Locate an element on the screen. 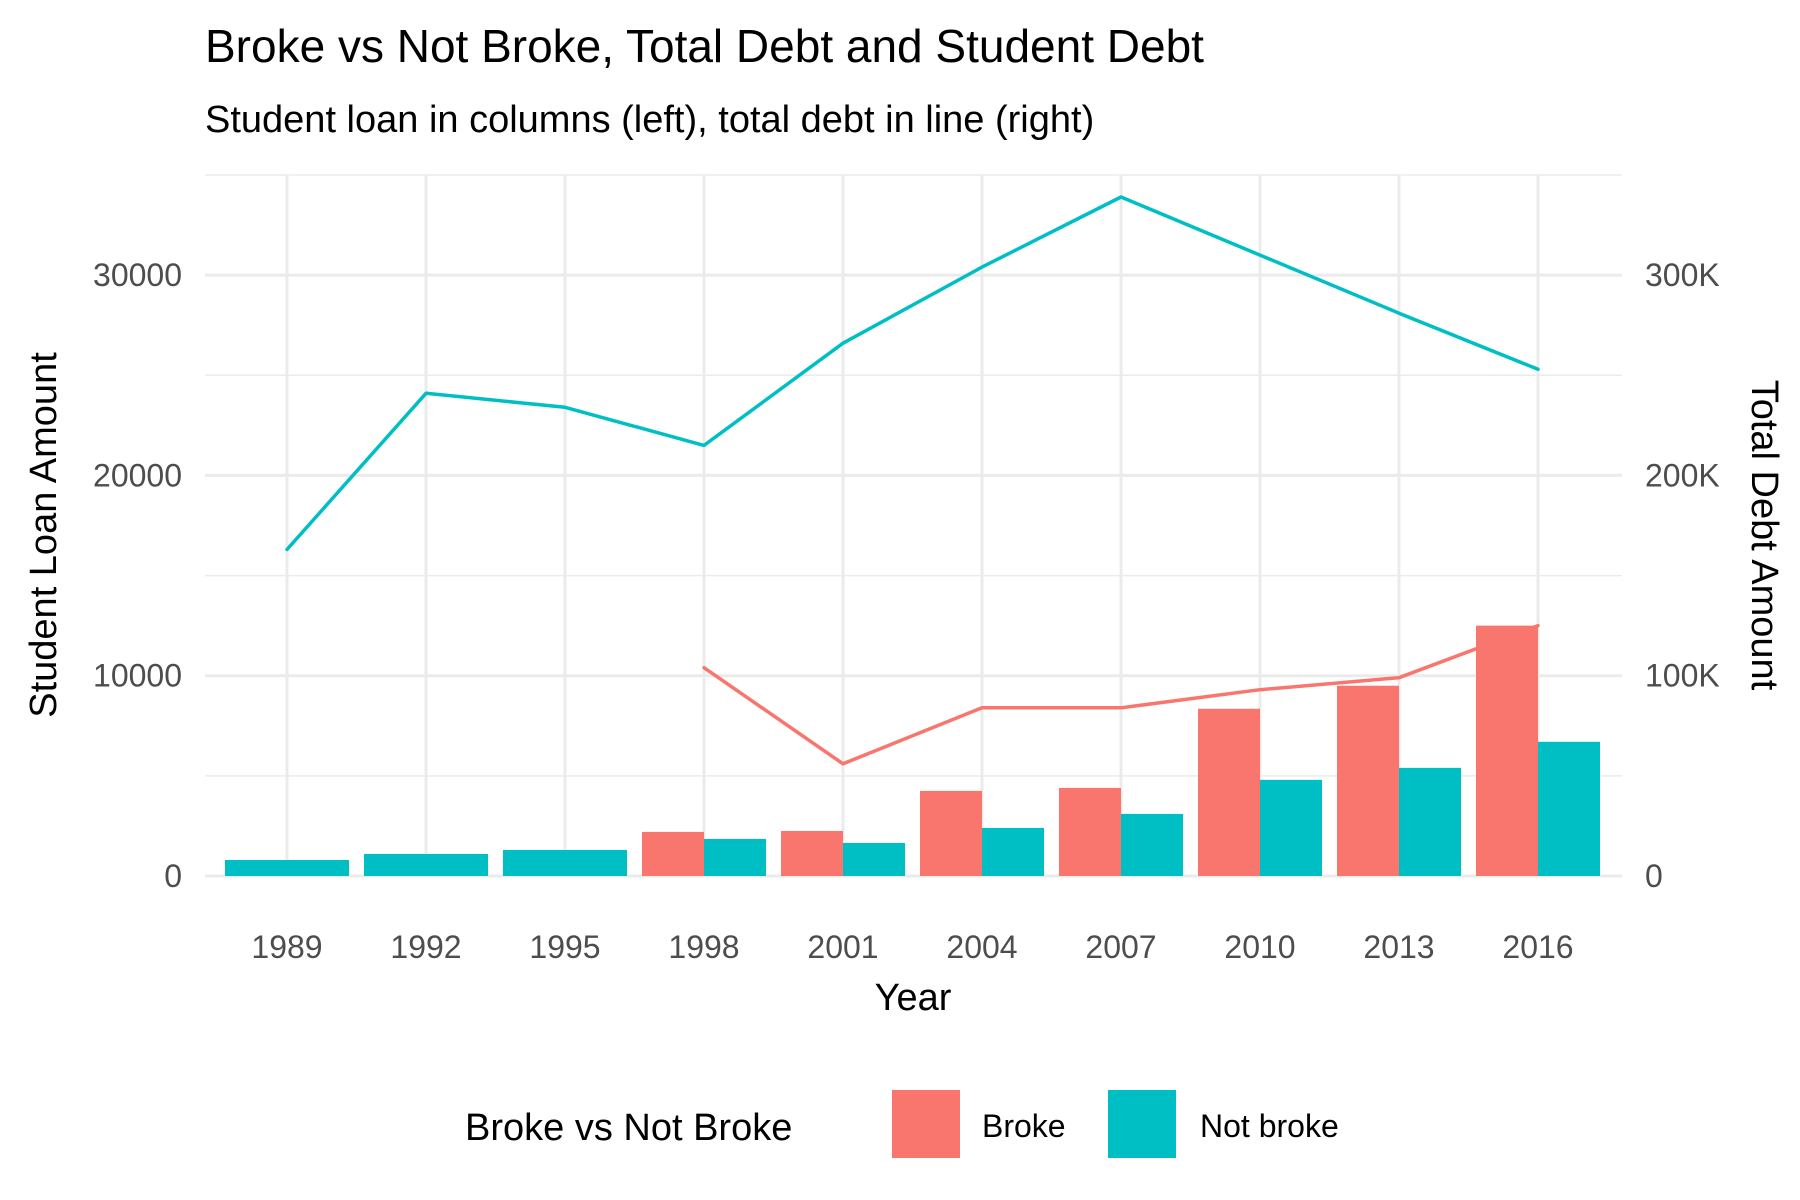 Image resolution: width=1800 pixels, height=1200 pixels. legend-label-not-broke: Not broke is located at coordinates (1269, 1126).